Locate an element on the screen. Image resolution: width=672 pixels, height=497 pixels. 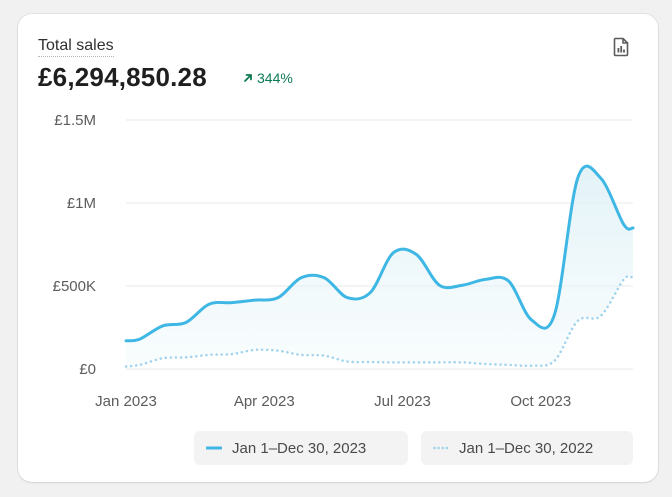
total-sales-value: £6,294,850.28 is located at coordinates (122, 77).